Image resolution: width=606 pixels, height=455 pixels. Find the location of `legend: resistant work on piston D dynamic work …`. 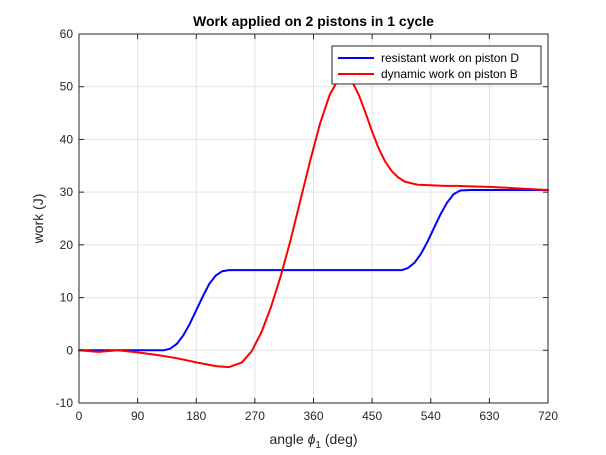

legend: resistant work on piston D dynamic work … is located at coordinates (436, 65).